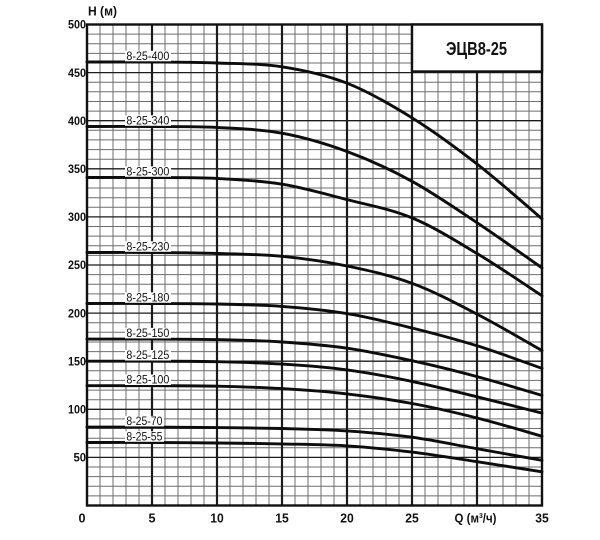  I want to click on svg-text: 8-25-400, so click(147, 57).